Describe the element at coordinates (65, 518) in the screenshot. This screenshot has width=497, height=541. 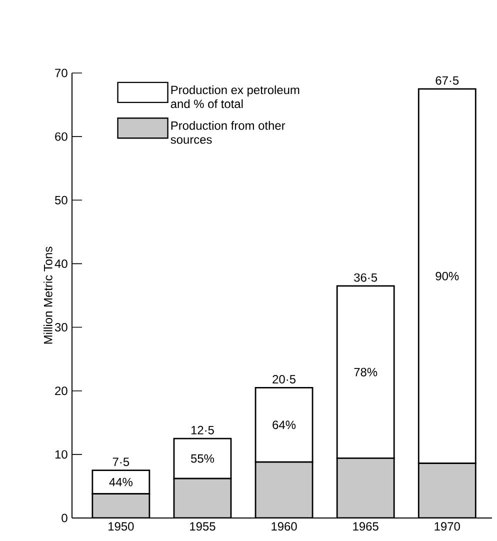
I see `y-tick-label: 0` at that location.